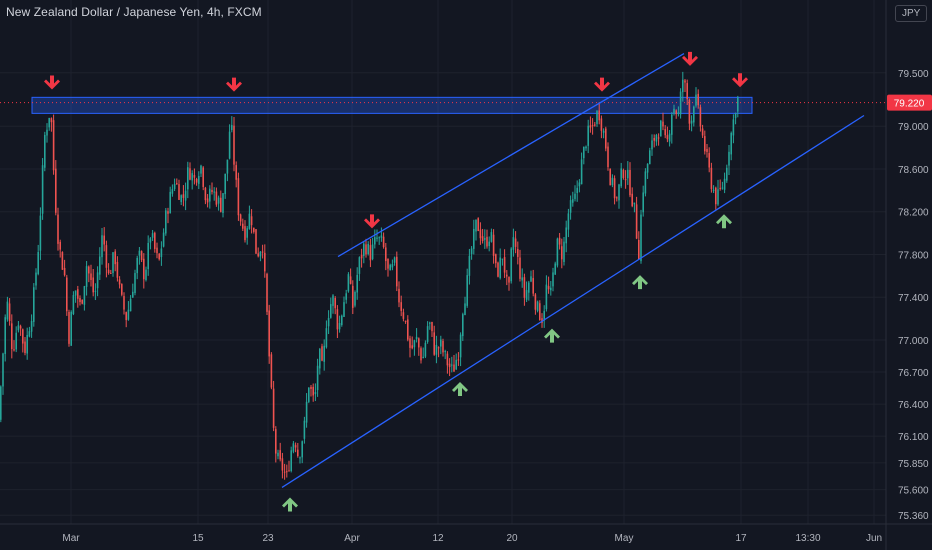  I want to click on currency-badge: JPY, so click(911, 13).